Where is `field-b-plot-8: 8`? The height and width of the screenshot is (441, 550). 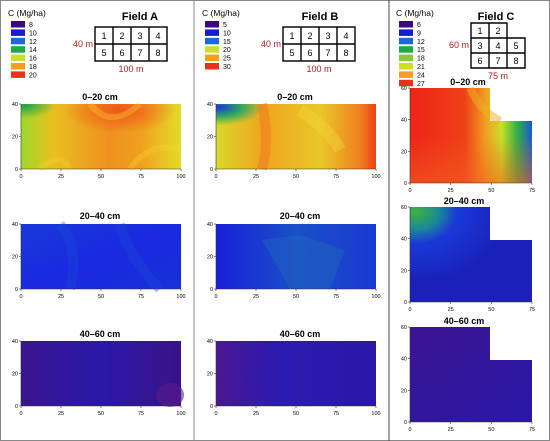
field-b-plot-8: 8 is located at coordinates (345, 53).